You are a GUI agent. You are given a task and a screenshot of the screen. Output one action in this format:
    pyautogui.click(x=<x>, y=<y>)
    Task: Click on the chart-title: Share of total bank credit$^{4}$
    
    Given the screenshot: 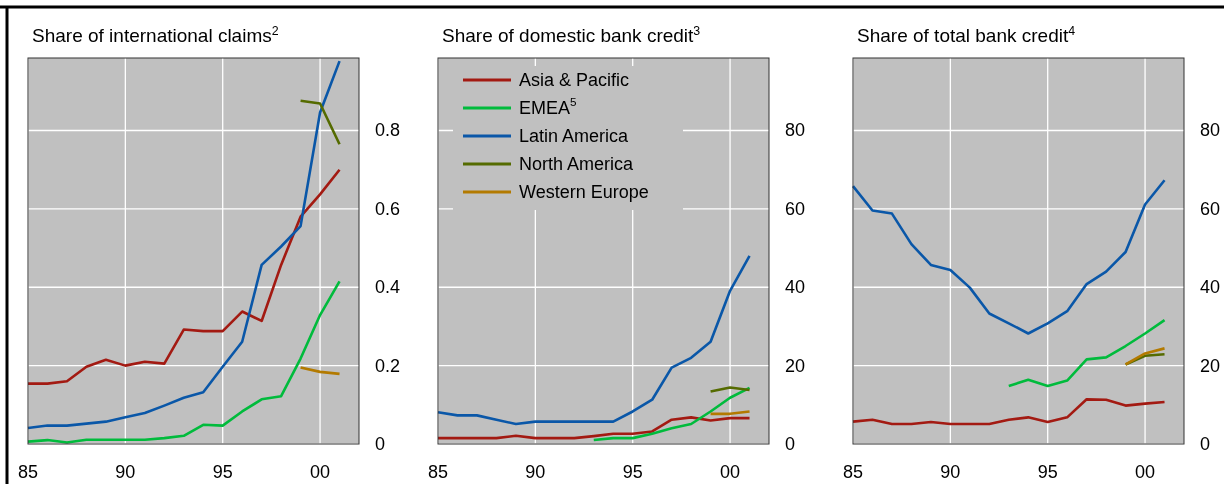 What is the action you would take?
    pyautogui.click(x=966, y=35)
    